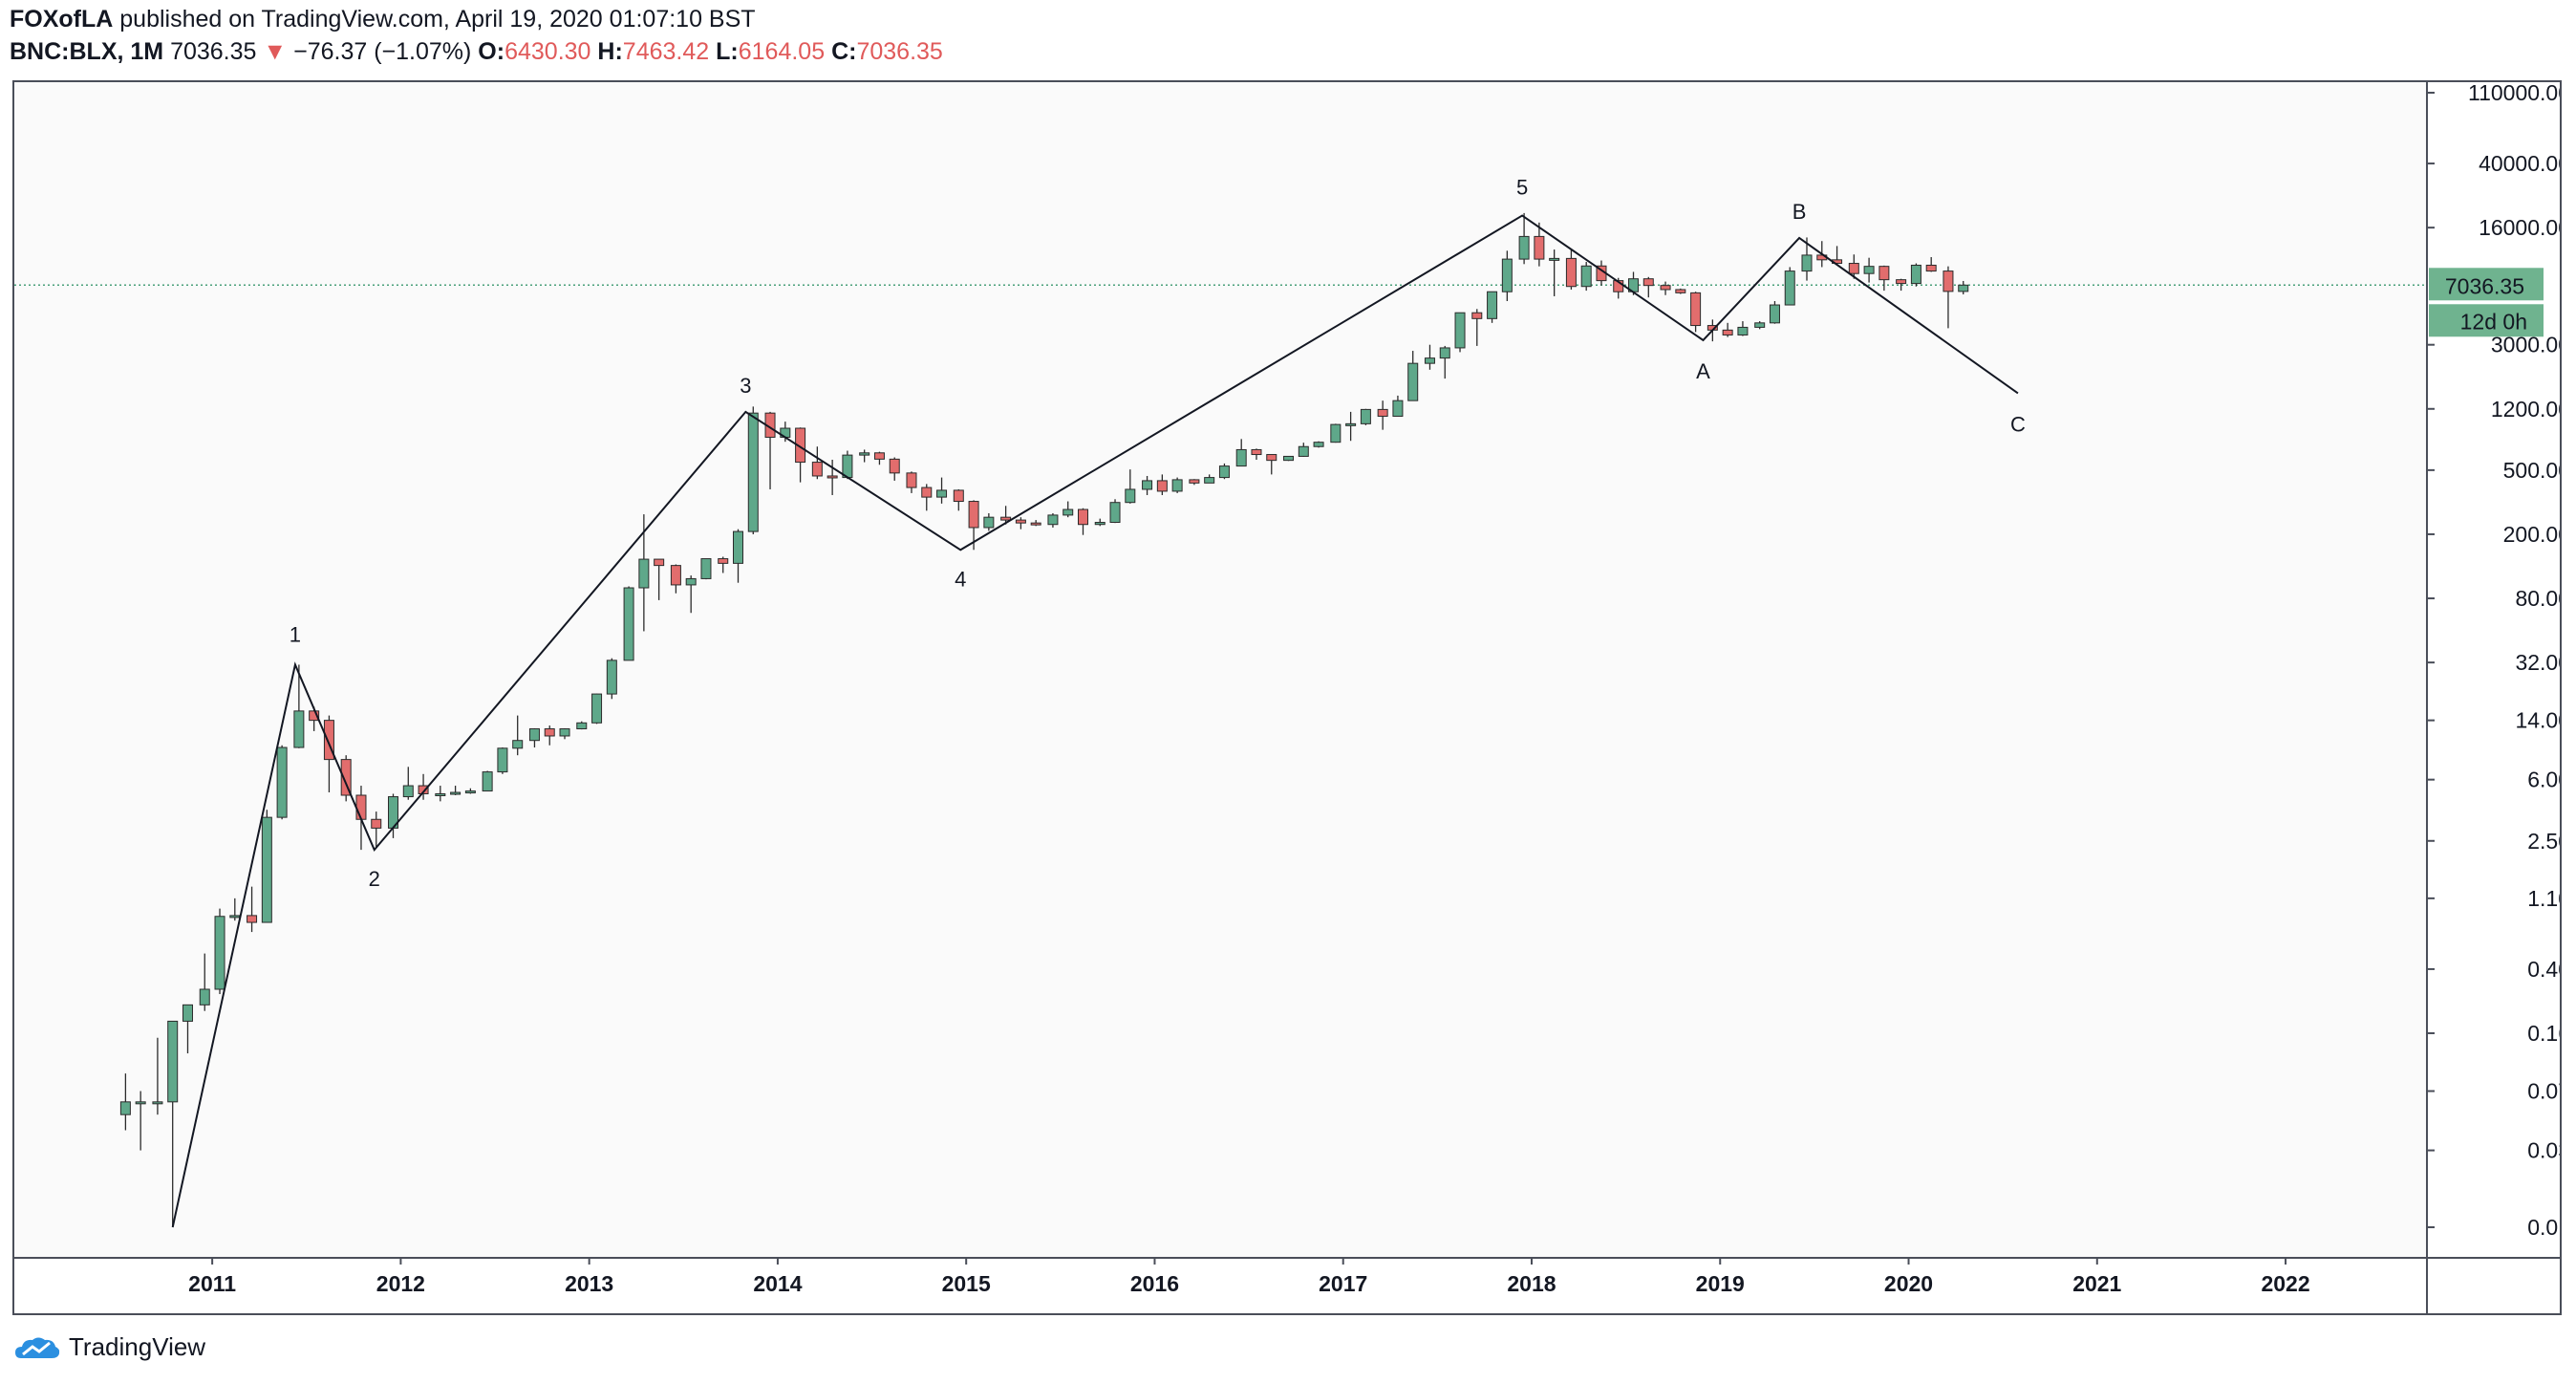 This screenshot has height=1384, width=2576. I want to click on price-tick-label: 0.16, so click(2543, 1033).